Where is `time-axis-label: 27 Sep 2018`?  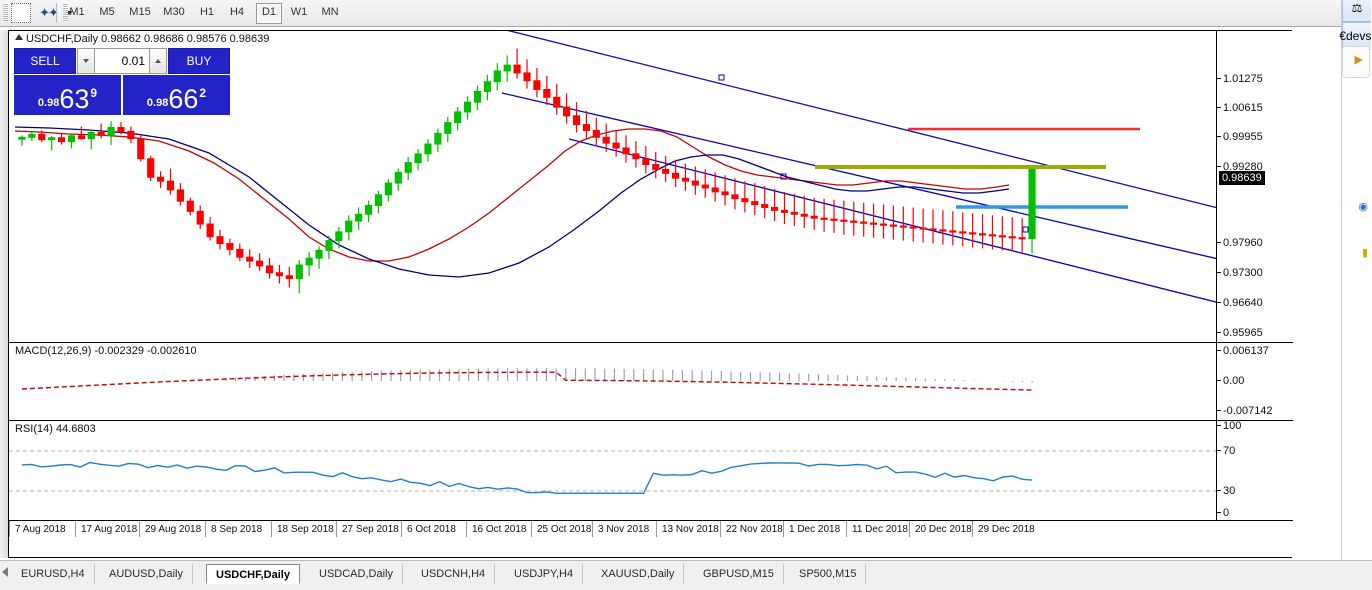
time-axis-label: 27 Sep 2018 is located at coordinates (370, 529).